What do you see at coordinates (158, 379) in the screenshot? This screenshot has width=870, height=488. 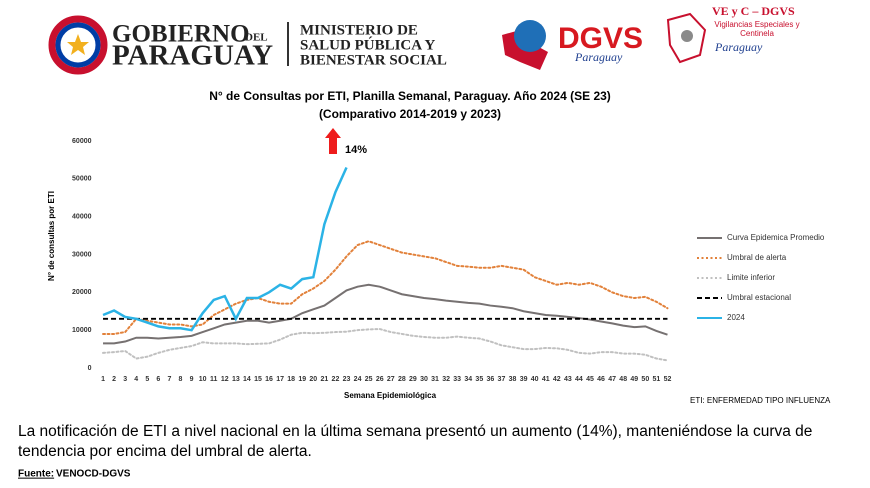 I see `x-tick-label: 6` at bounding box center [158, 379].